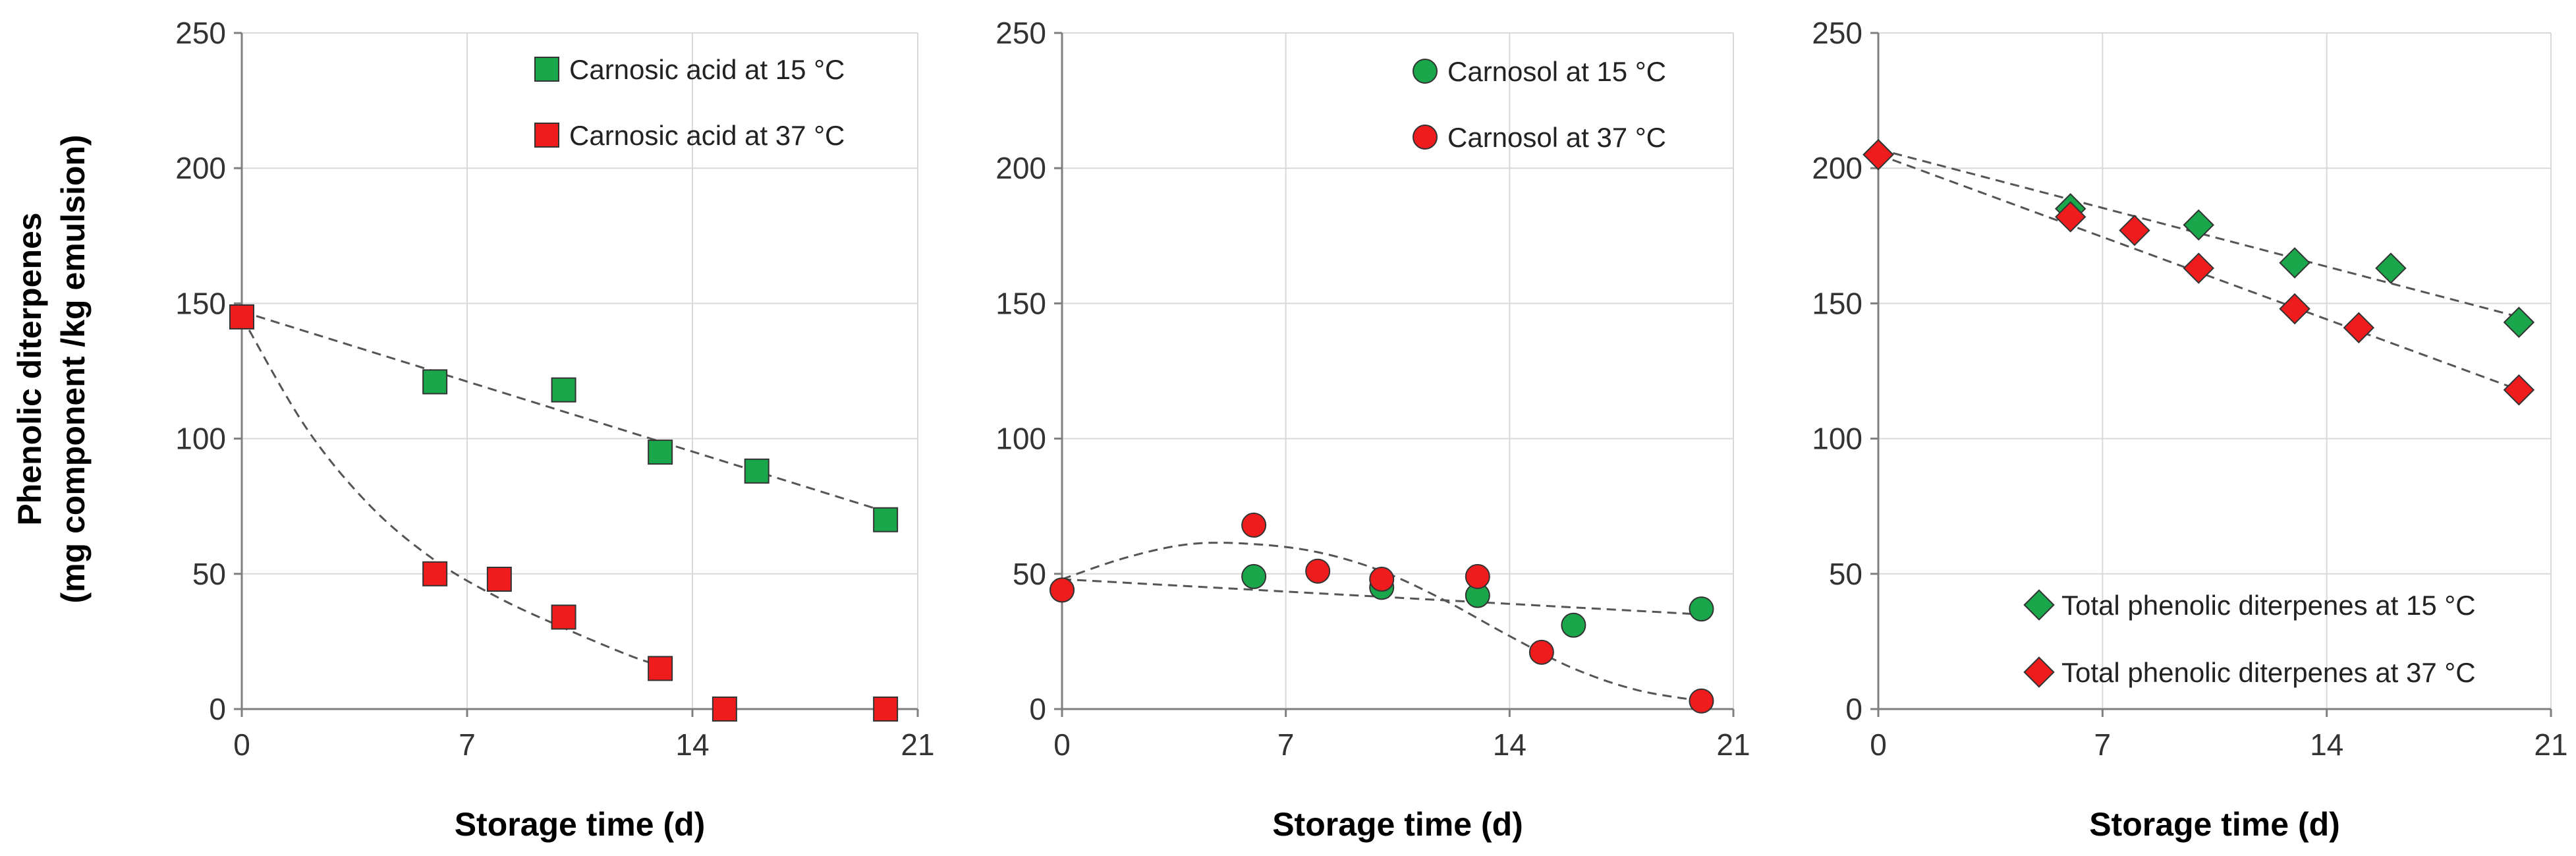  What do you see at coordinates (1556, 71) in the screenshot?
I see `legend-label-series-1: Carnosol at 15 °C` at bounding box center [1556, 71].